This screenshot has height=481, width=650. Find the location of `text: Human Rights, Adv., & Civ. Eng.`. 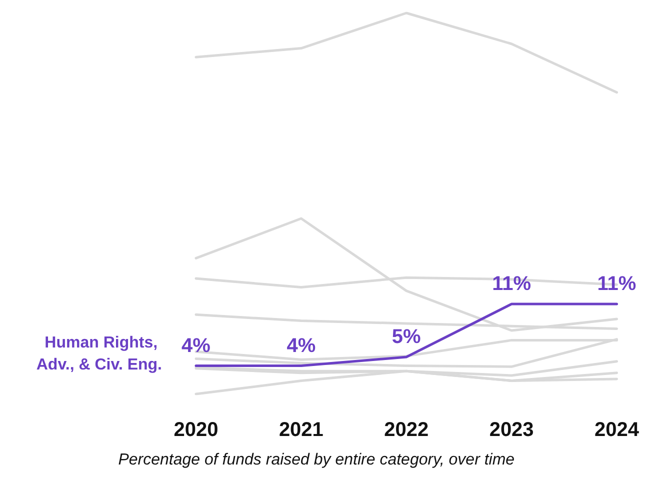

text: Human Rights, Adv., & Civ. Eng. is located at coordinates (99, 354).